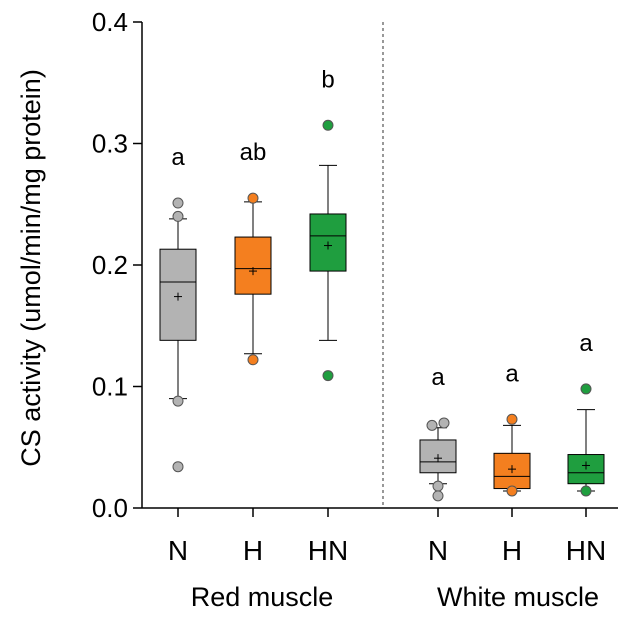 The height and width of the screenshot is (620, 624). Describe the element at coordinates (110, 387) in the screenshot. I see `y-tick-label: 0.1` at that location.